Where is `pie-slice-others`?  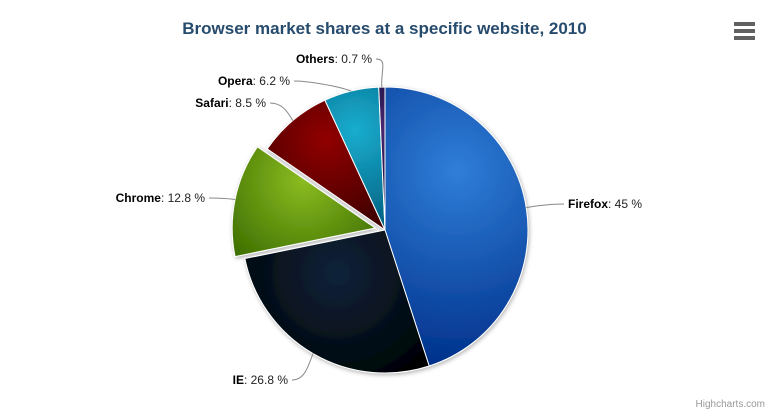 pie-slice-others is located at coordinates (382, 158).